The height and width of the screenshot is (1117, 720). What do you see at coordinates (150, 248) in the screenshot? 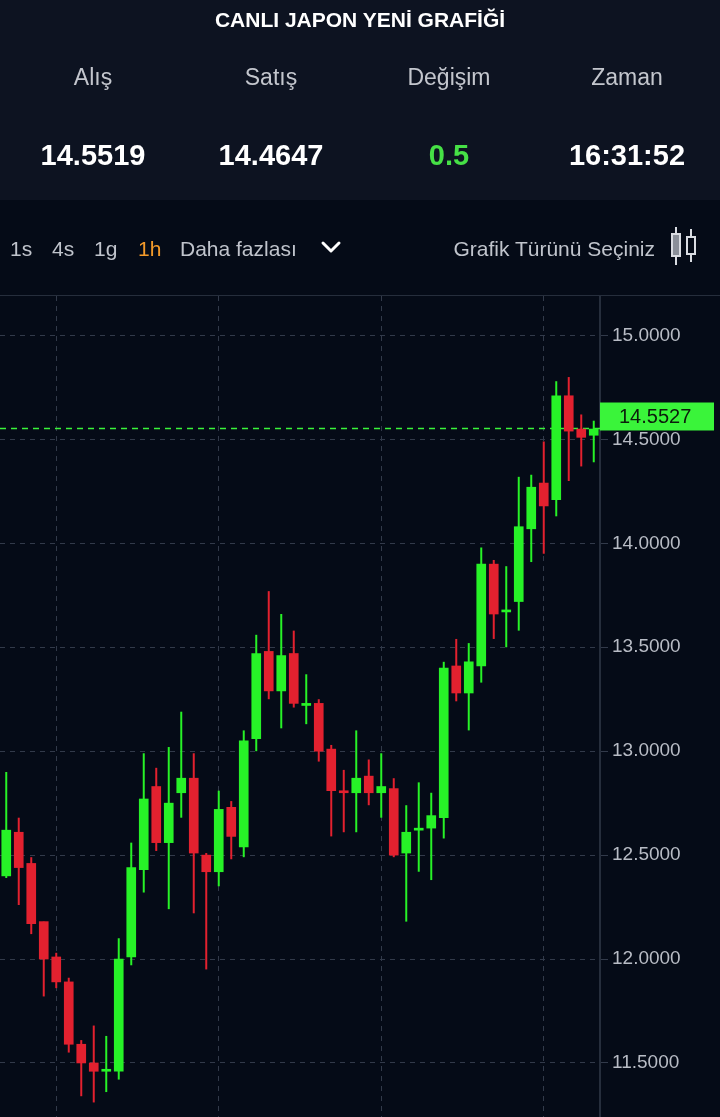
I see `text: 1h` at bounding box center [150, 248].